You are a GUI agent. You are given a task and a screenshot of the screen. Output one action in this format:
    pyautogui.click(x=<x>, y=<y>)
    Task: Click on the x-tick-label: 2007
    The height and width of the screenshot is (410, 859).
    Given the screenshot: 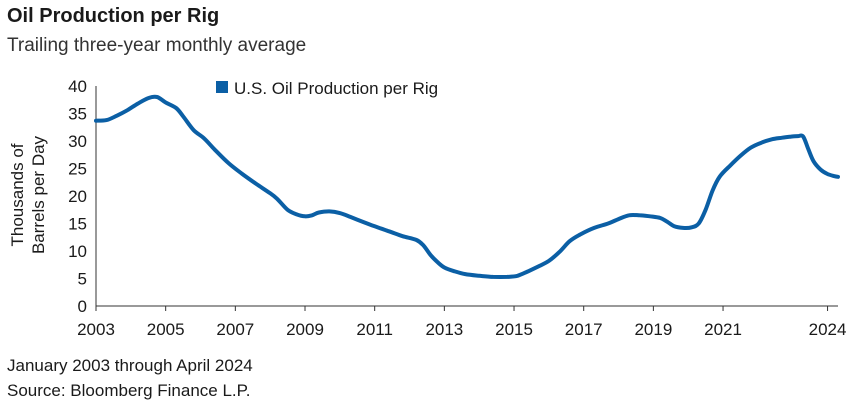 What is the action you would take?
    pyautogui.click(x=235, y=329)
    